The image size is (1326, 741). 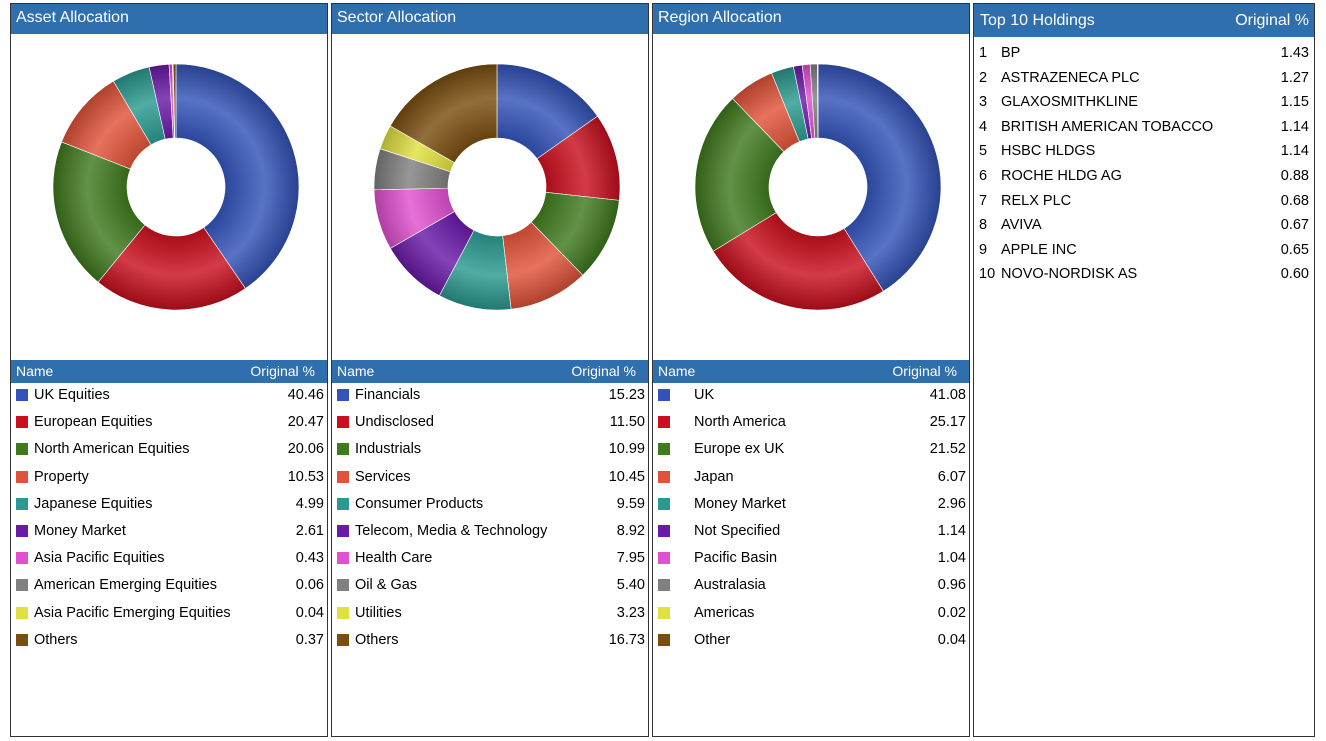 What do you see at coordinates (626, 476) in the screenshot?
I see `legend-value: 10.45` at bounding box center [626, 476].